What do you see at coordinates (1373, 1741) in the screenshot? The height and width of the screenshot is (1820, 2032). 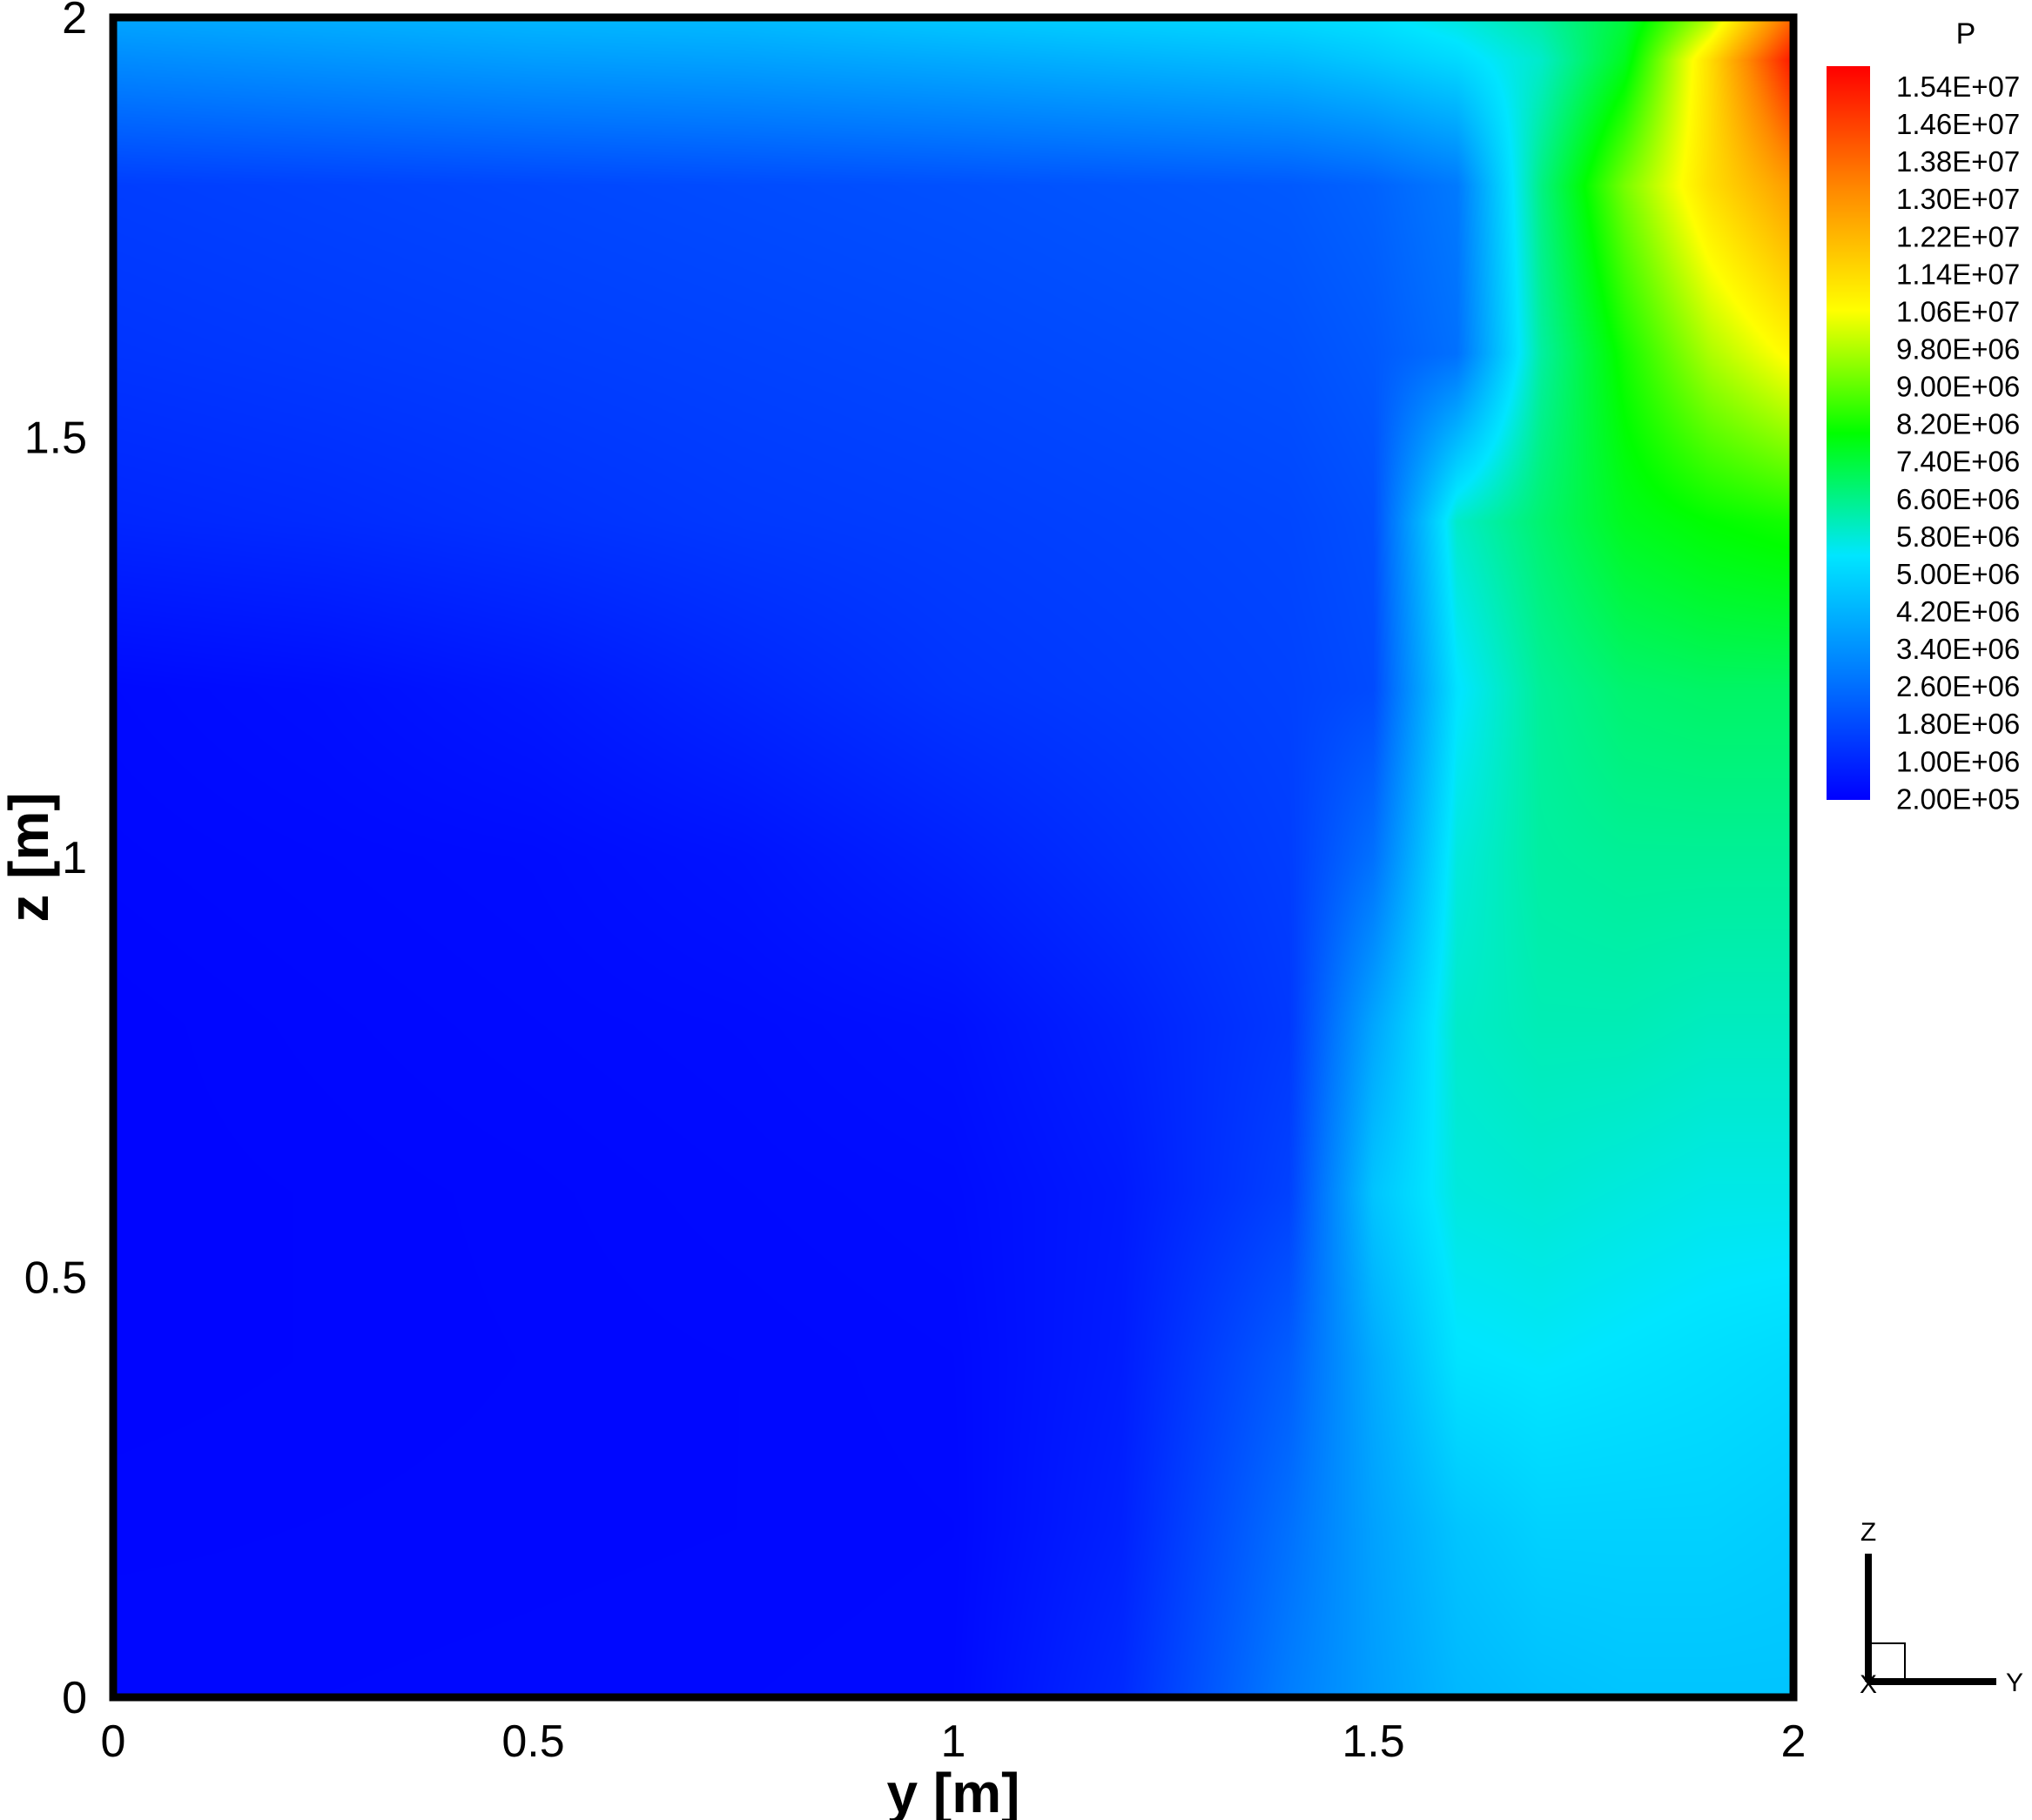 I see `x-tick-label: 1.5` at bounding box center [1373, 1741].